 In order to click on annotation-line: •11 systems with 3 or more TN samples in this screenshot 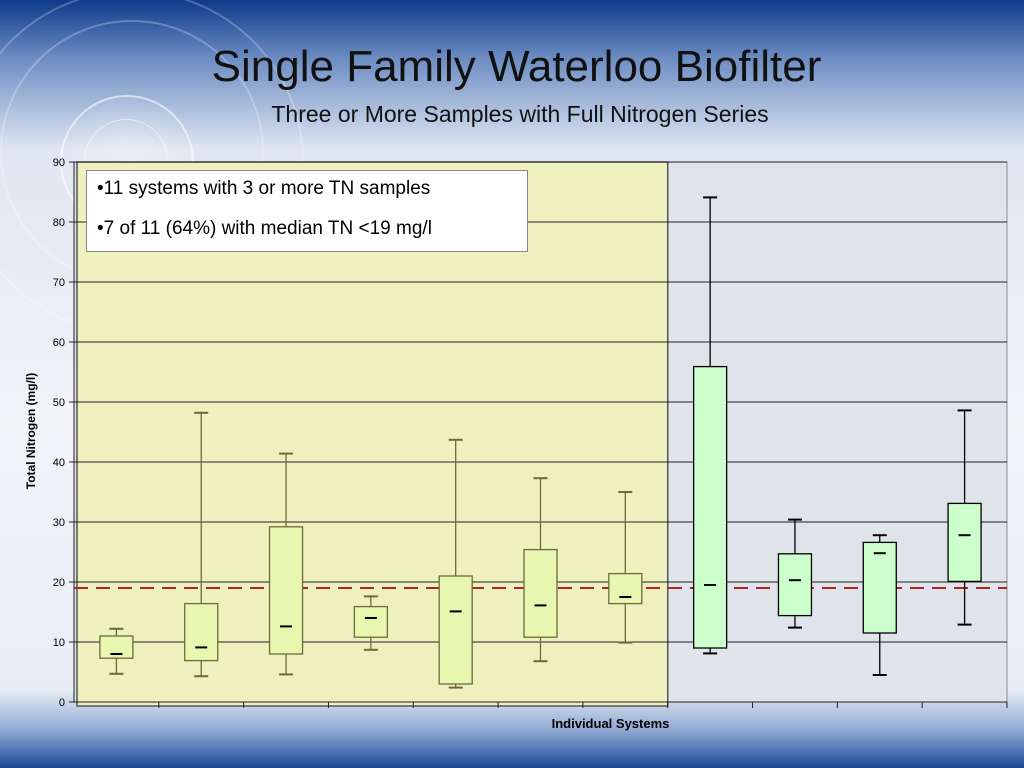, I will do `click(264, 188)`.